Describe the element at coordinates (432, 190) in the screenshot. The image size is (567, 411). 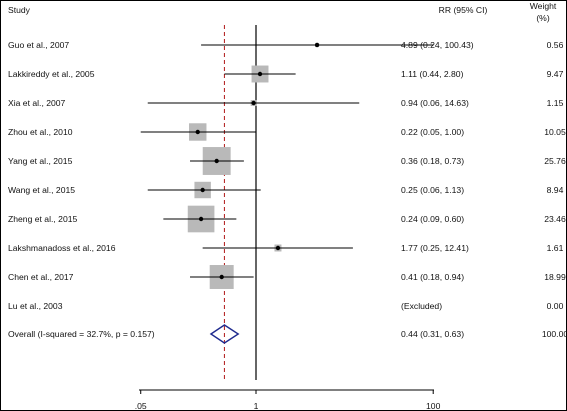
I see `study-ci-text: 0.25 (0.06, 1.13)` at that location.